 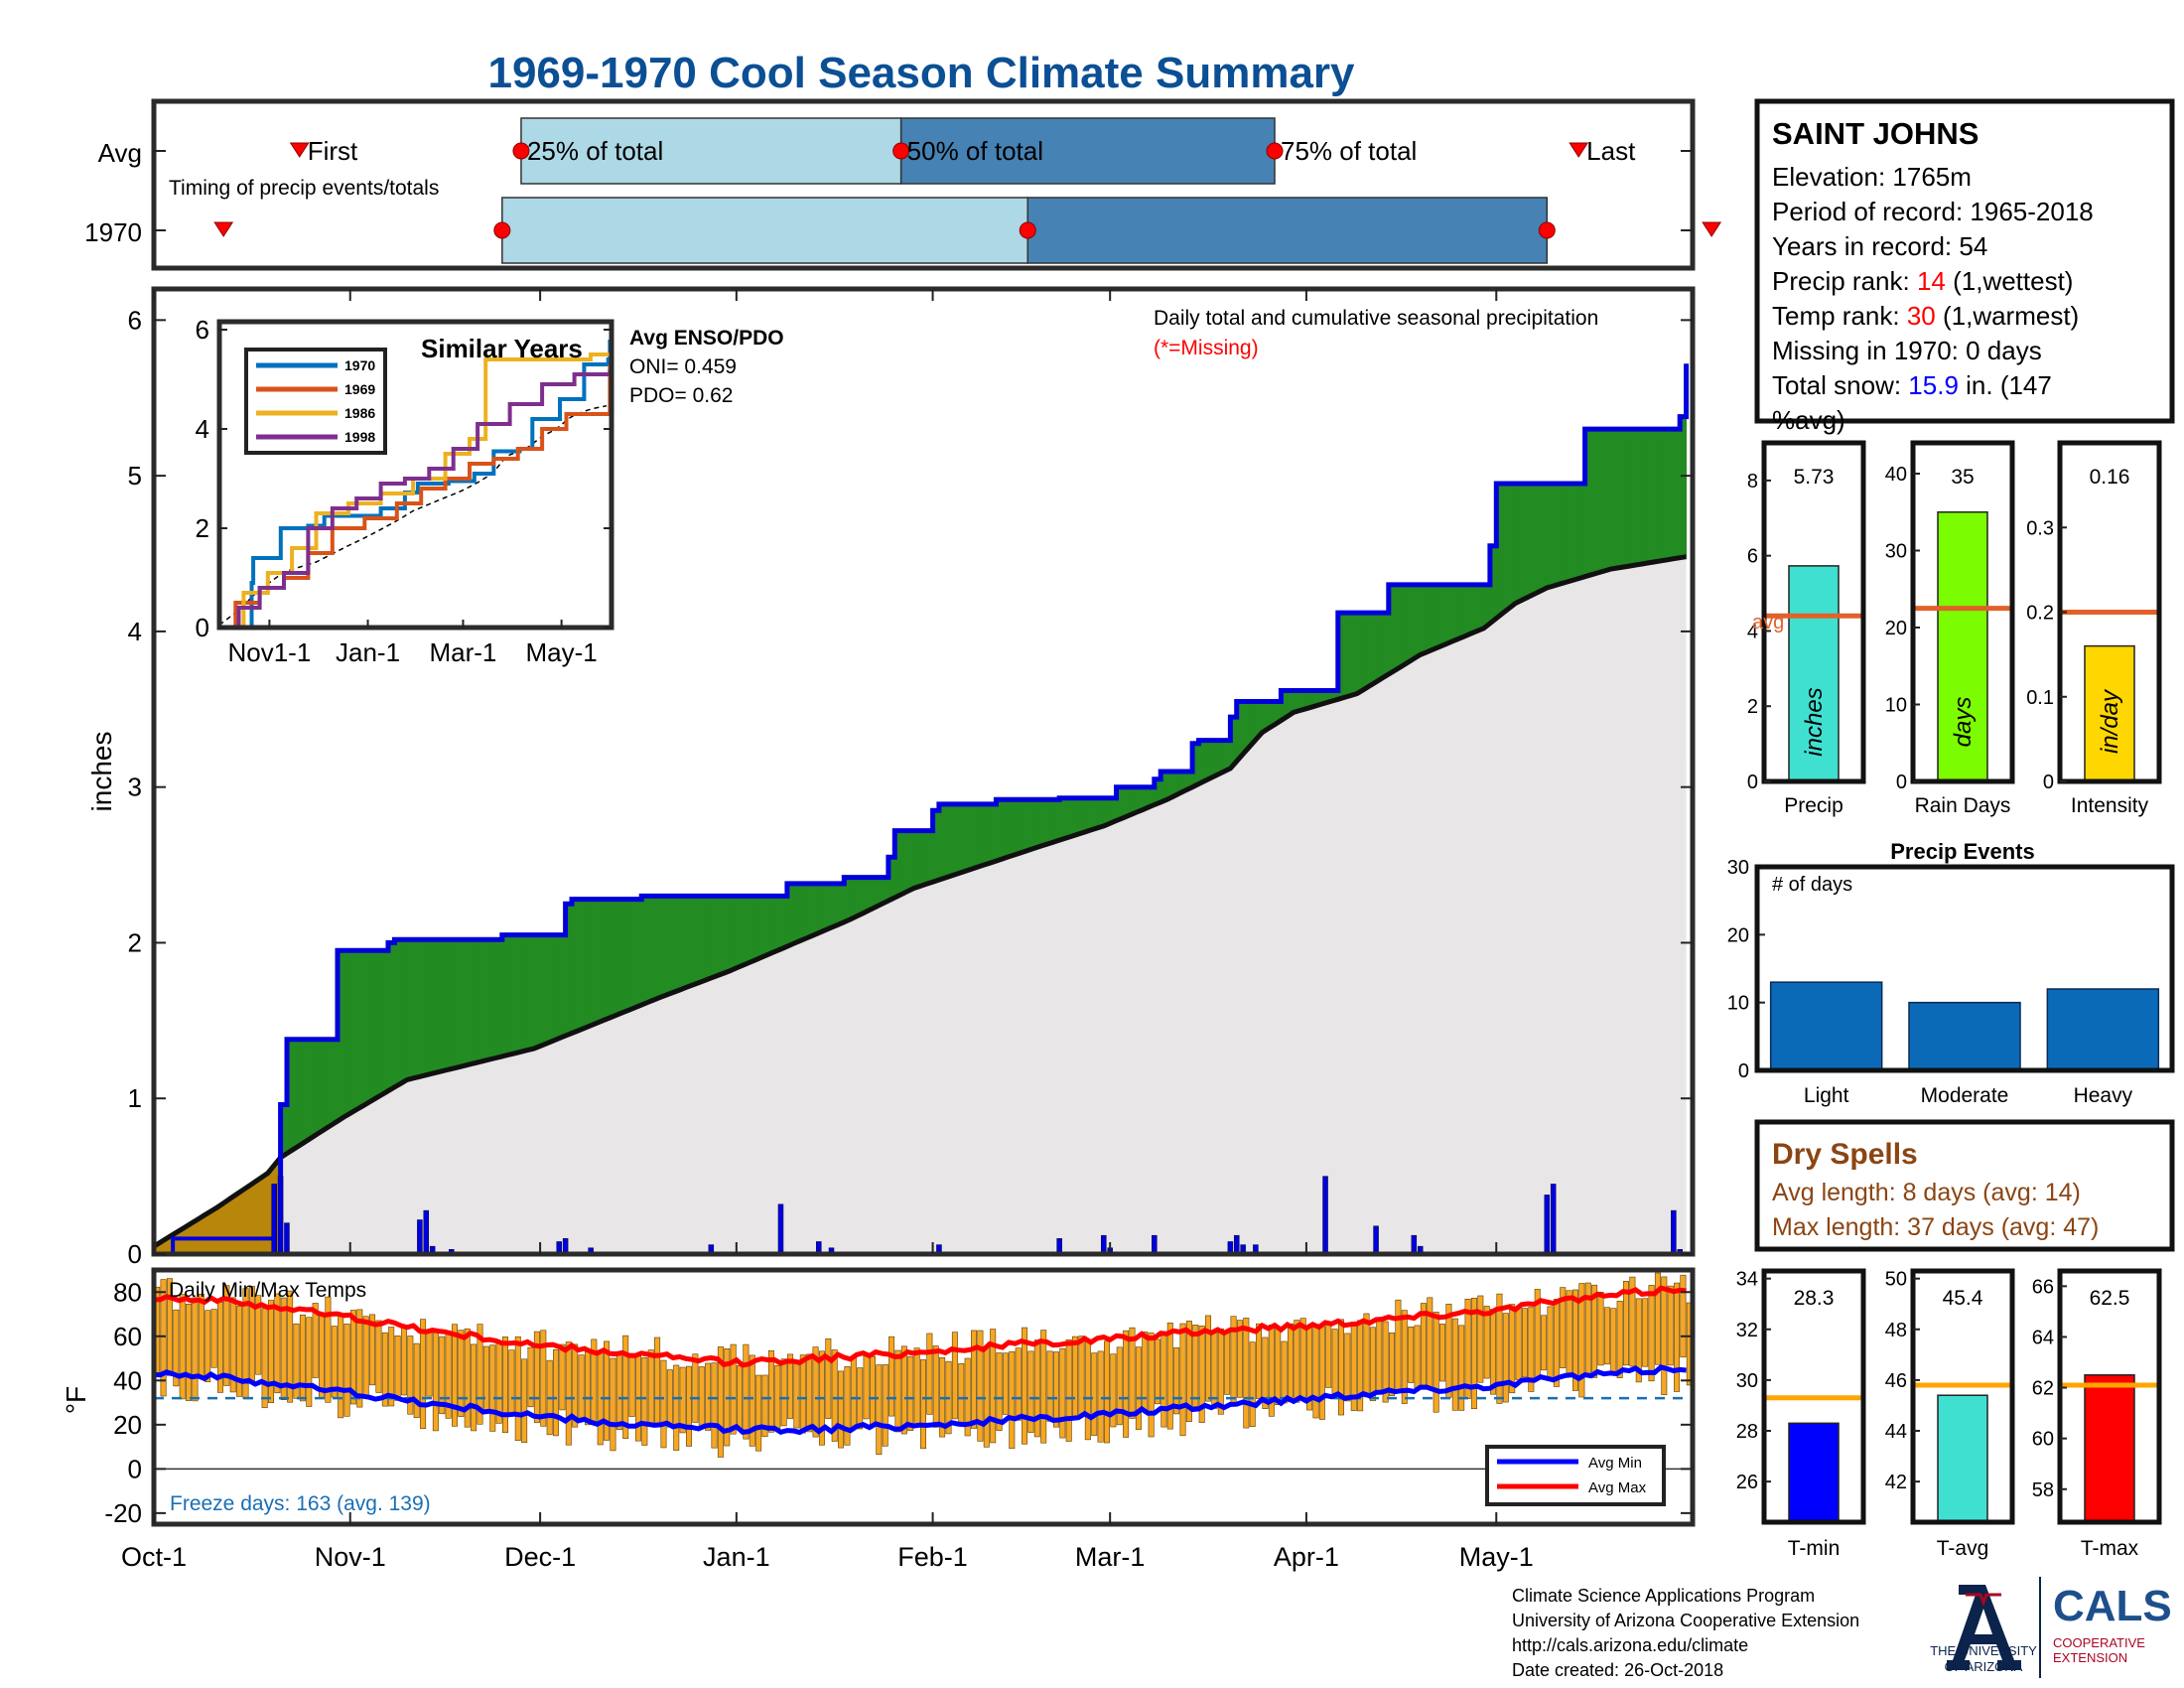 What do you see at coordinates (1963, 805) in the screenshot?
I see `summary-rain-days-label: Rain Days` at bounding box center [1963, 805].